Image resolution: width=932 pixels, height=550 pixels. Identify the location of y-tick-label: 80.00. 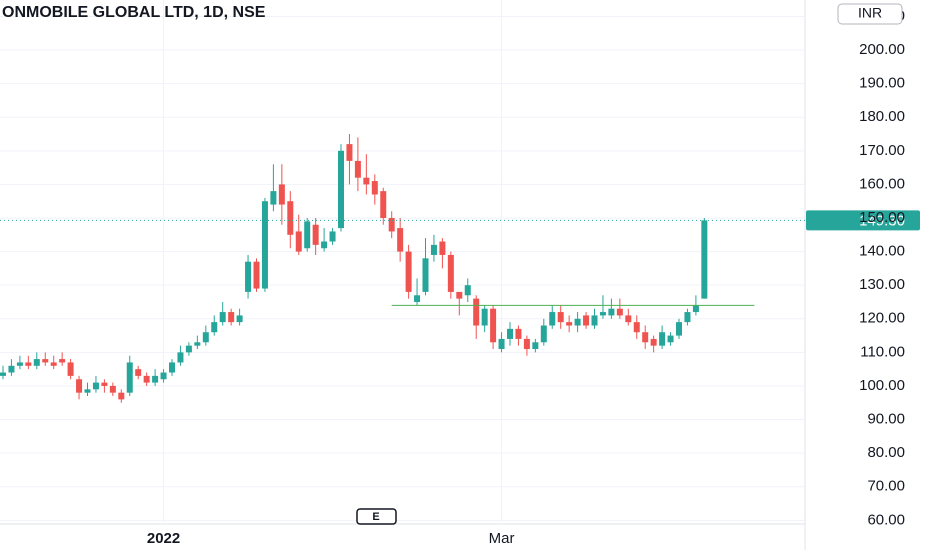
(886, 452).